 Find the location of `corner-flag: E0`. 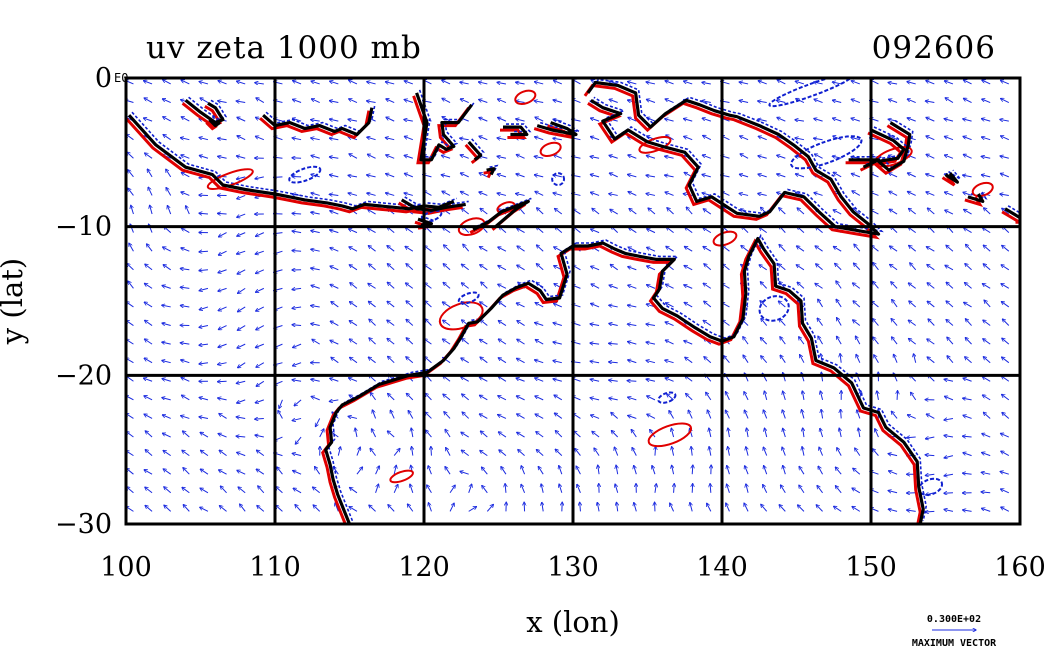

corner-flag: E0 is located at coordinates (121, 78).